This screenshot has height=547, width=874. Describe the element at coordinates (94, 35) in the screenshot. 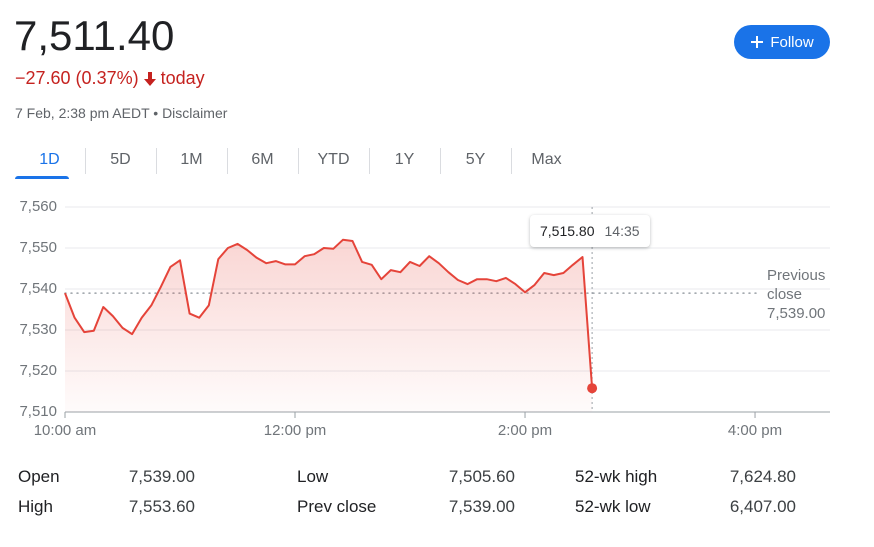

I see `price: 7,511.40` at that location.